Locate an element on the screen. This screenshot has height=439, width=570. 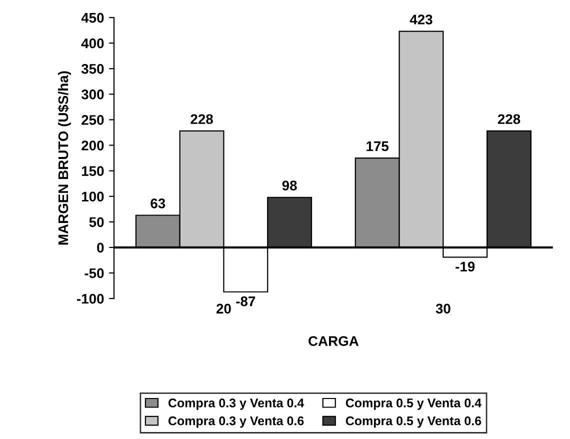
x-tick-label: 20 is located at coordinates (223, 309).